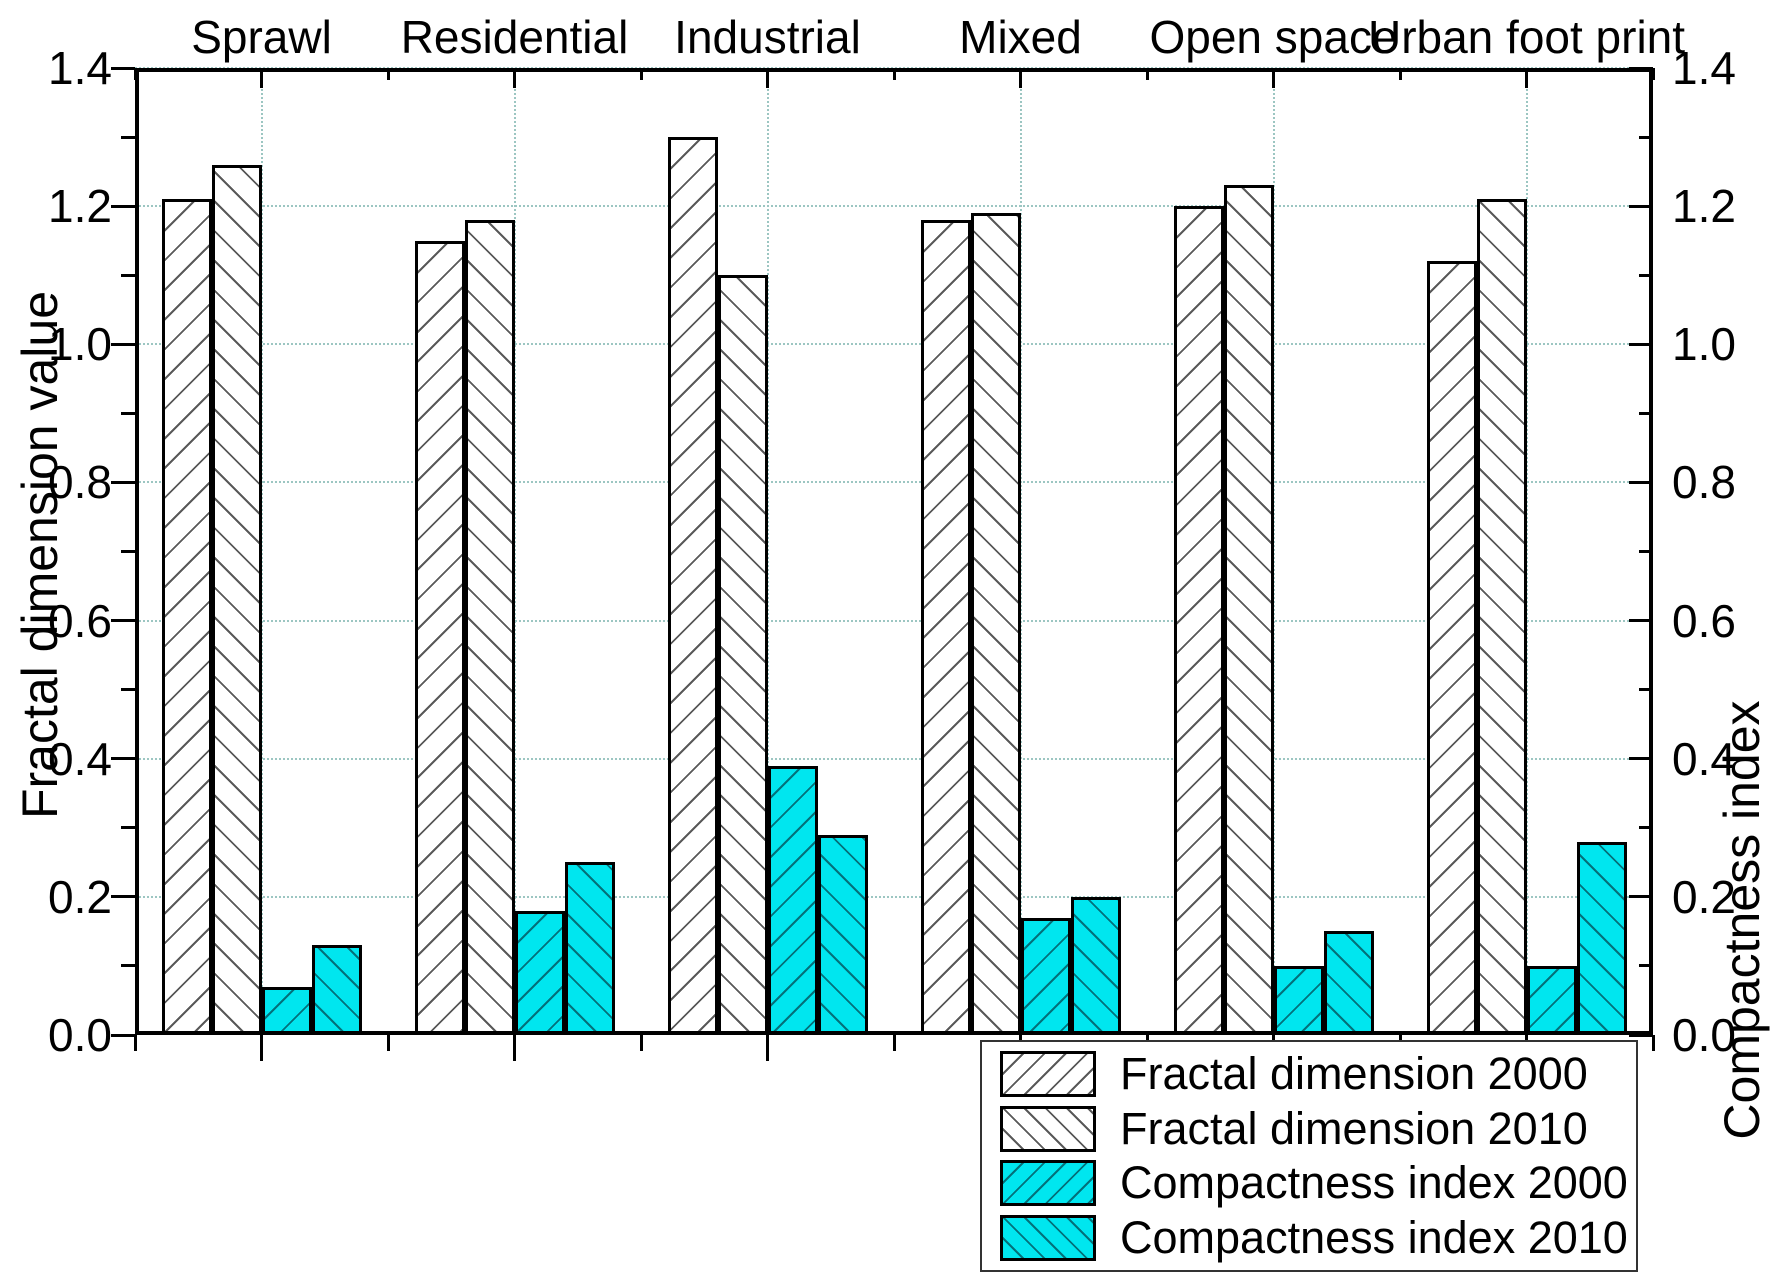 The width and height of the screenshot is (1777, 1285). I want to click on bottom-major-tick-residential, so click(514, 1048).